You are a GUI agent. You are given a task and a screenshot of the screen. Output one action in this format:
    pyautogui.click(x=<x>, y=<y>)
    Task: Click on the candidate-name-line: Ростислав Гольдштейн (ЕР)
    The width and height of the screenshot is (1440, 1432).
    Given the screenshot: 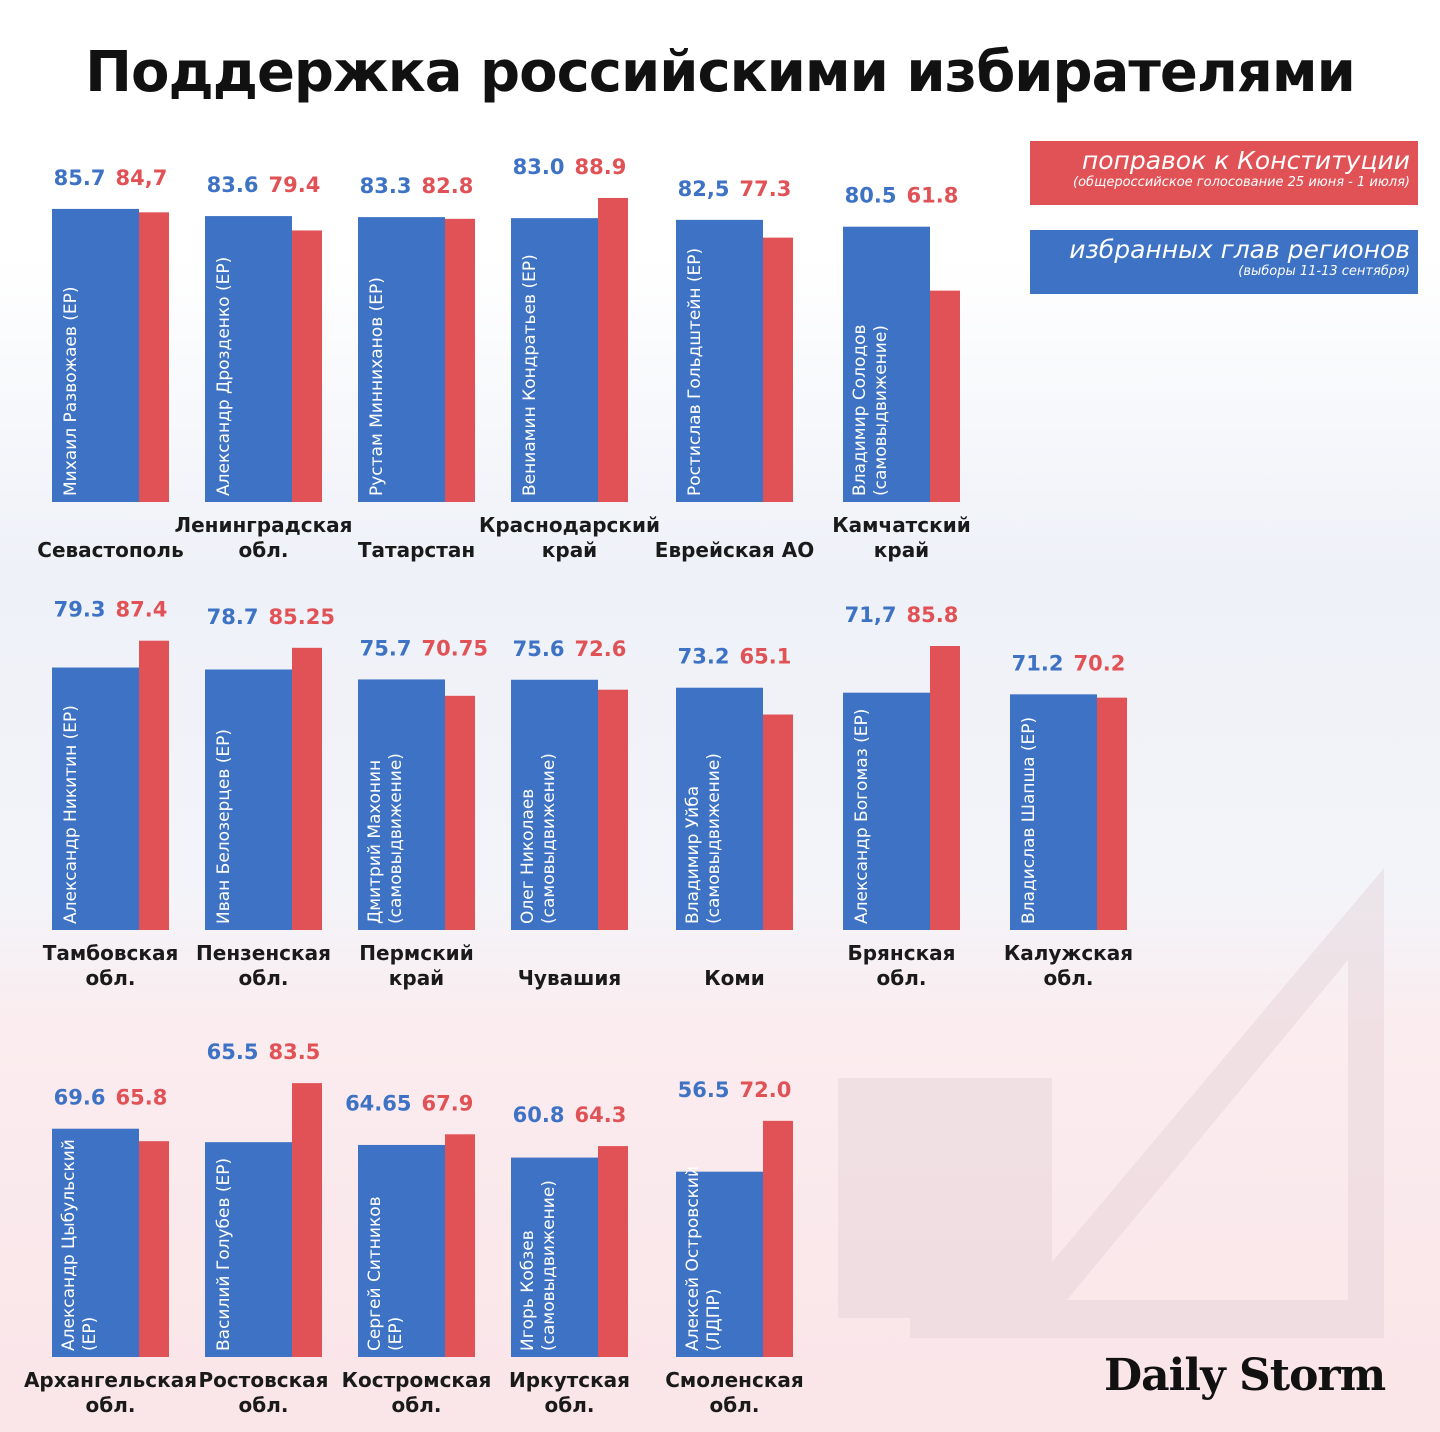 What is the action you would take?
    pyautogui.click(x=695, y=372)
    